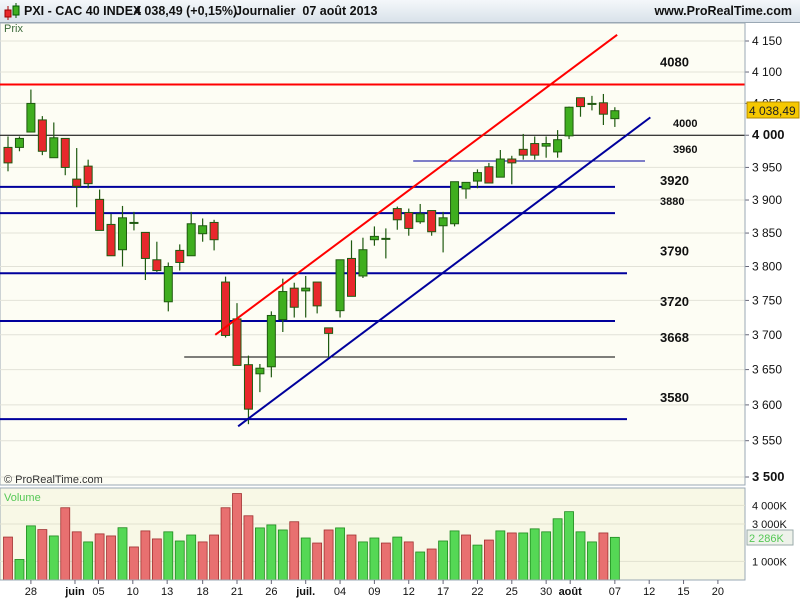 Image resolution: width=800 pixels, height=600 pixels. What do you see at coordinates (22, 498) in the screenshot?
I see `volume-panel-label: Volume` at bounding box center [22, 498].